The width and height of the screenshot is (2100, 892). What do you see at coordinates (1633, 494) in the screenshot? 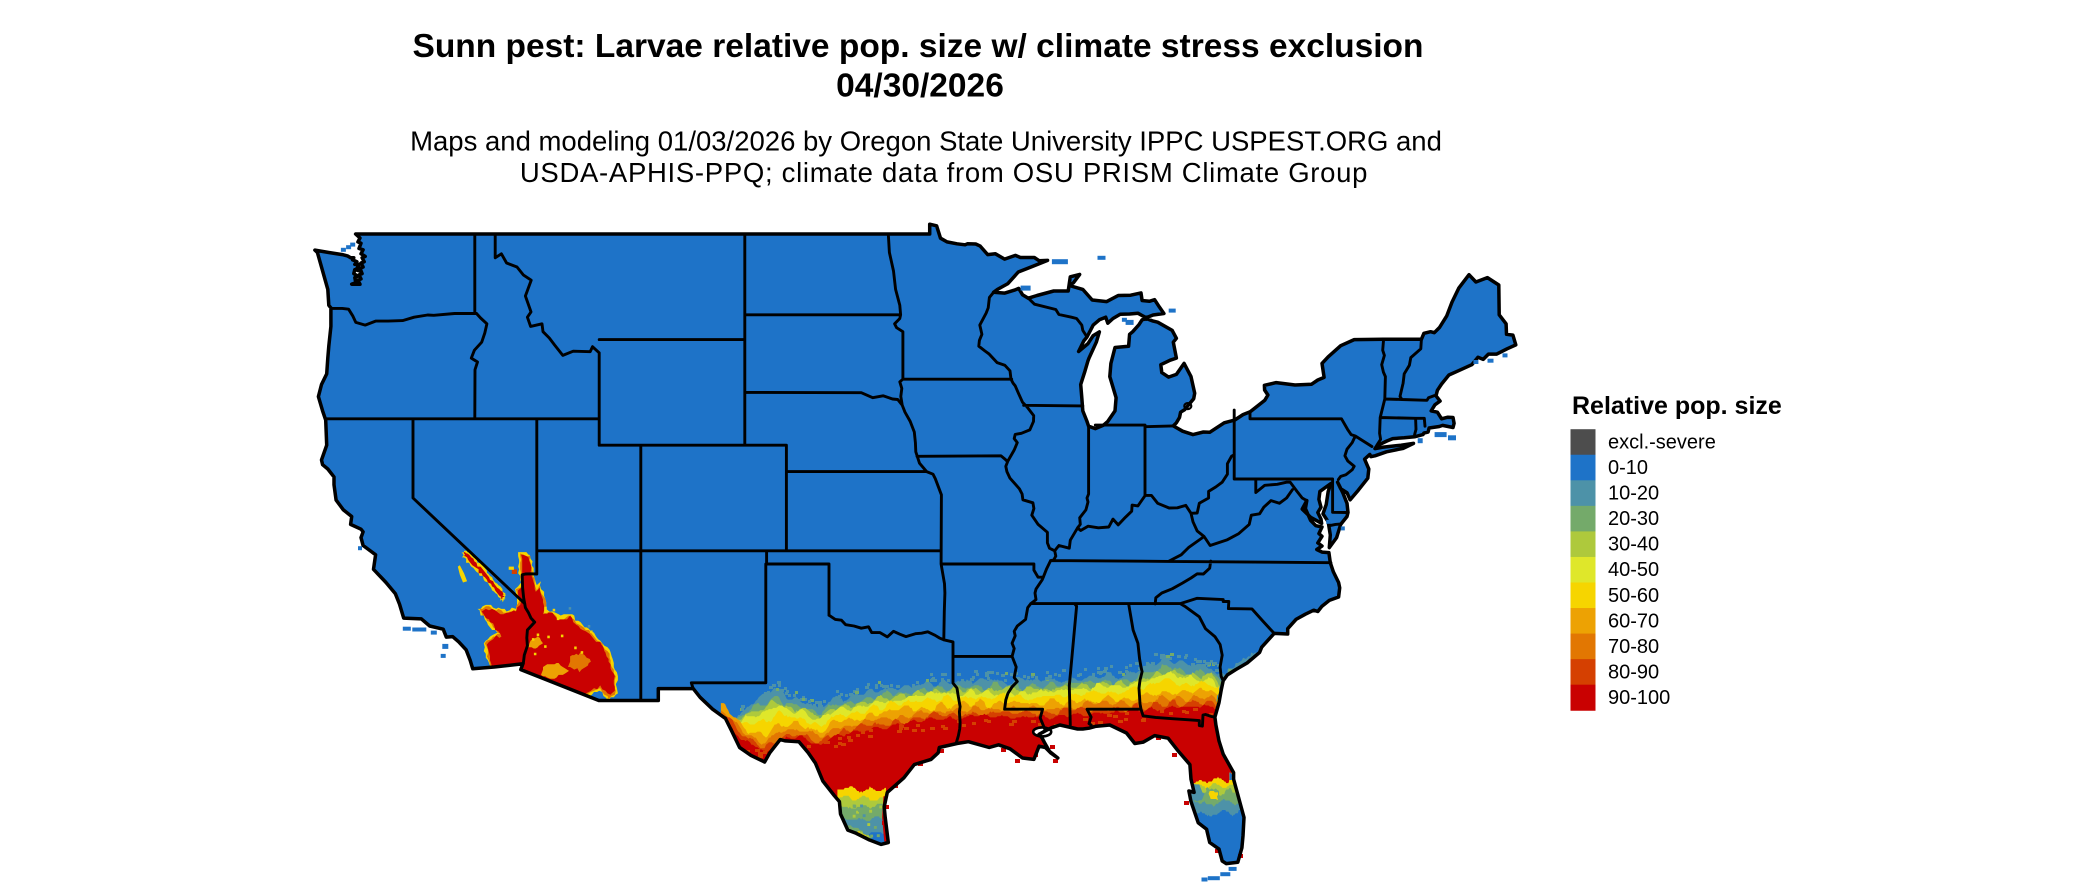
I see `svg-text: 10-20` at bounding box center [1633, 494].